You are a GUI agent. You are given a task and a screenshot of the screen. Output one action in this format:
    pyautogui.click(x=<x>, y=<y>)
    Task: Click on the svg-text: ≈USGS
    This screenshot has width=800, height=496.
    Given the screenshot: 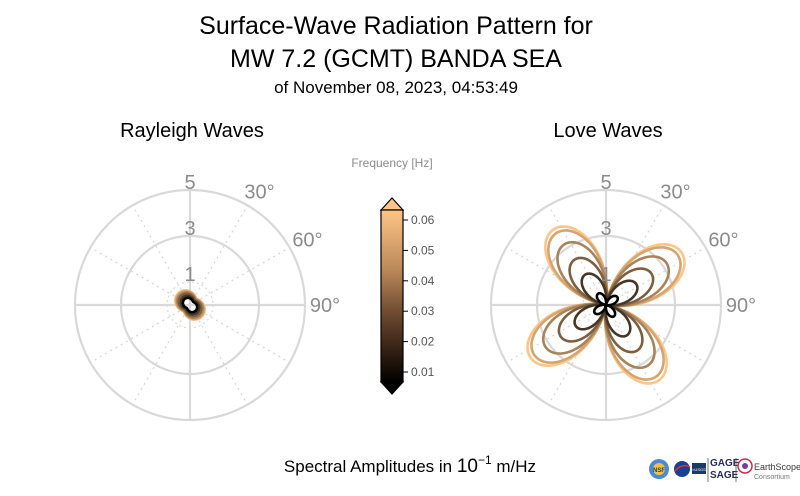 What is the action you would take?
    pyautogui.click(x=699, y=469)
    